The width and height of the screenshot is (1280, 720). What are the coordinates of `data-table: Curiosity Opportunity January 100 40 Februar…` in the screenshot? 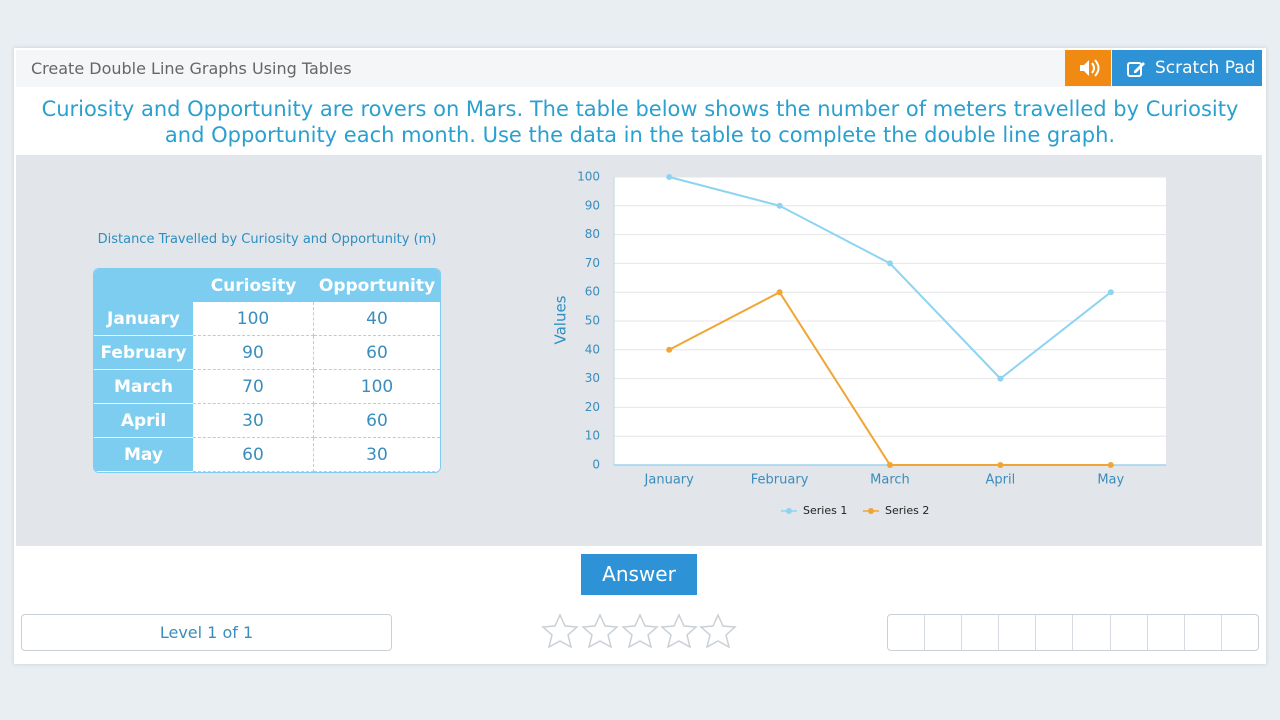 It's located at (267, 370).